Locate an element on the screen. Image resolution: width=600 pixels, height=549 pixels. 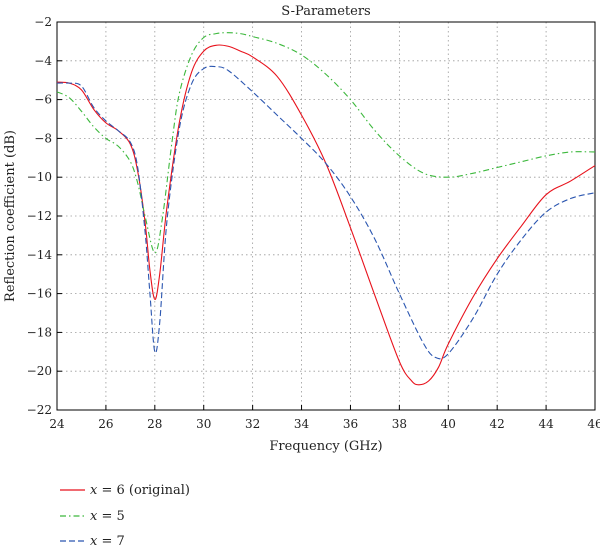
y-tick-label: −8 is located at coordinates (43, 138).